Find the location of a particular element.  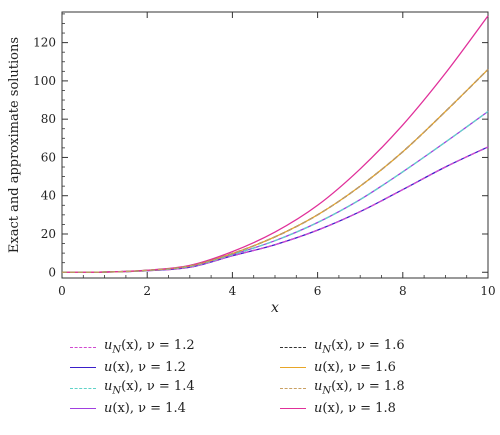

y-tick-label: 20 is located at coordinates (48, 234).